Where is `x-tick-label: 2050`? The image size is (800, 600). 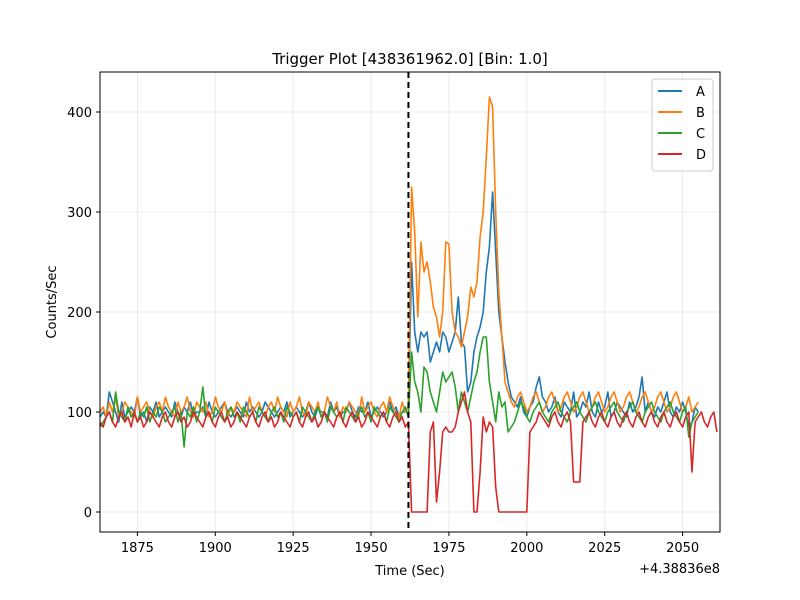 x-tick-label: 2050 is located at coordinates (682, 548).